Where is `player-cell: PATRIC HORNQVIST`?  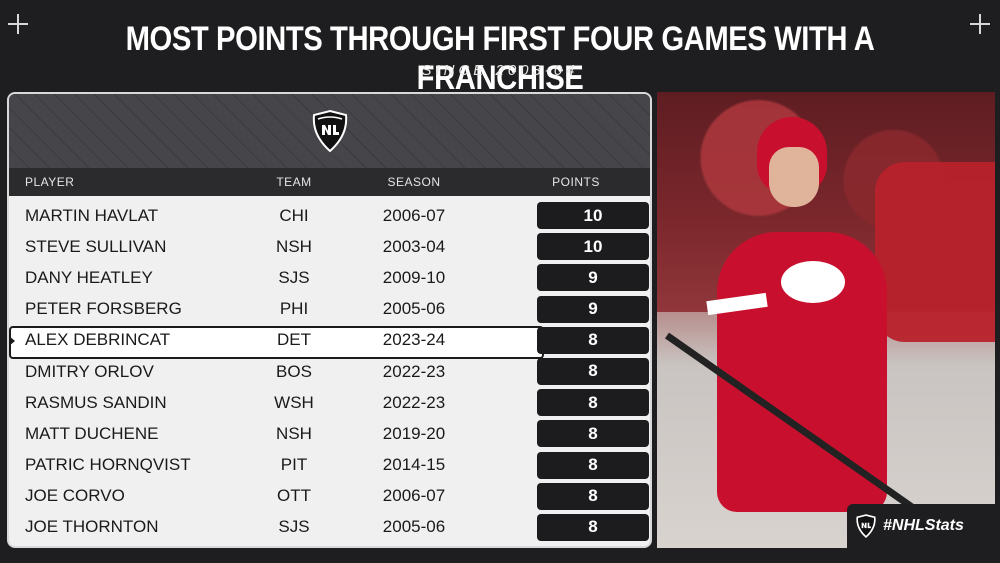
player-cell: PATRIC HORNQVIST is located at coordinates (108, 465).